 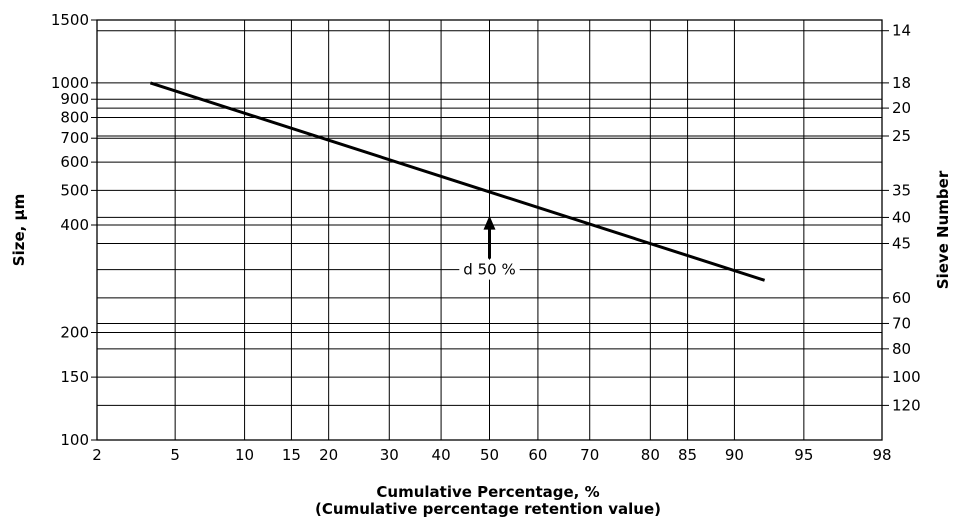 I want to click on d50-label: d 50 %, so click(x=489, y=270).